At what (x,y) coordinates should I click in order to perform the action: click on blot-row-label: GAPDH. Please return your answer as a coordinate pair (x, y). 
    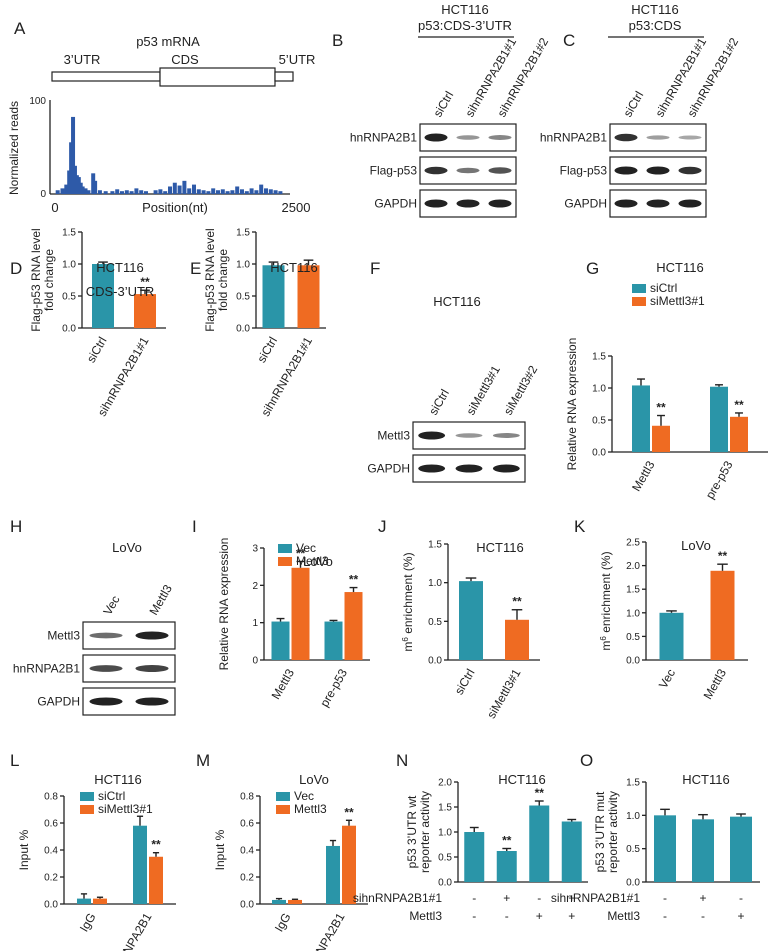
    Looking at the image, I should click on (58, 702).